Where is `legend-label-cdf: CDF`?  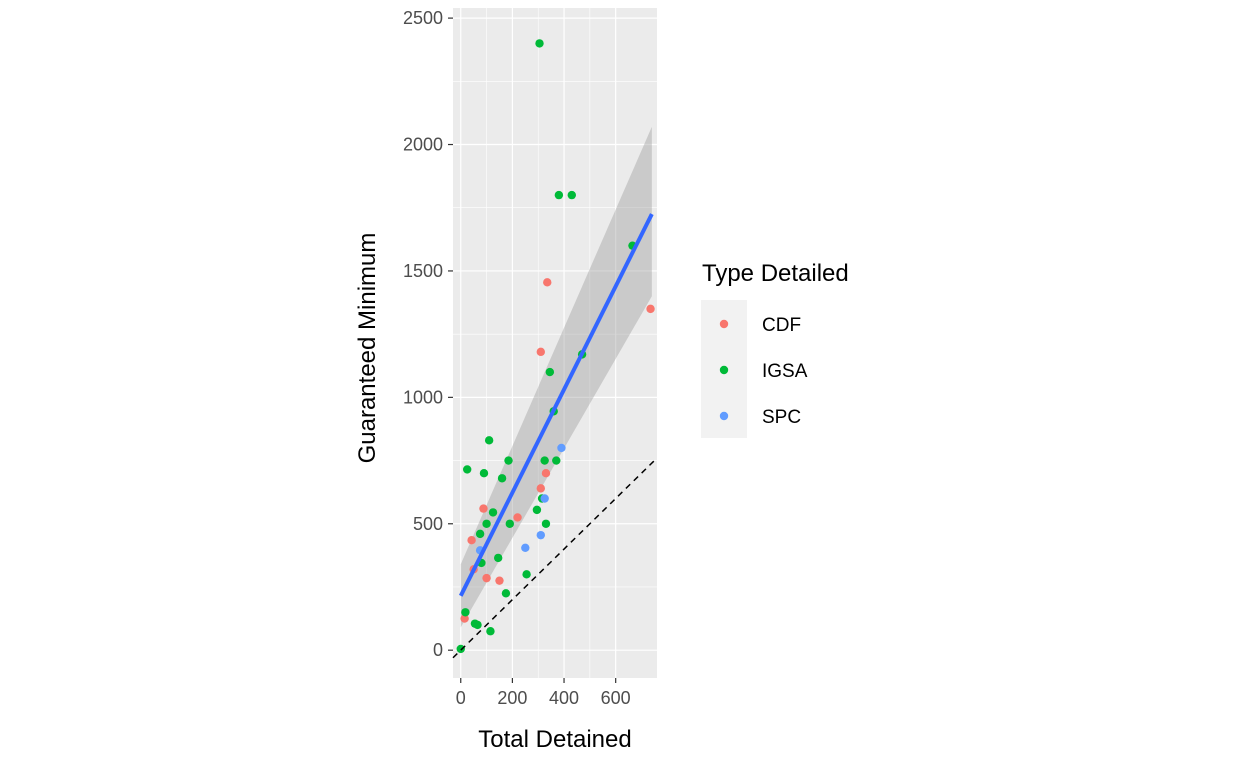 legend-label-cdf: CDF is located at coordinates (781, 325).